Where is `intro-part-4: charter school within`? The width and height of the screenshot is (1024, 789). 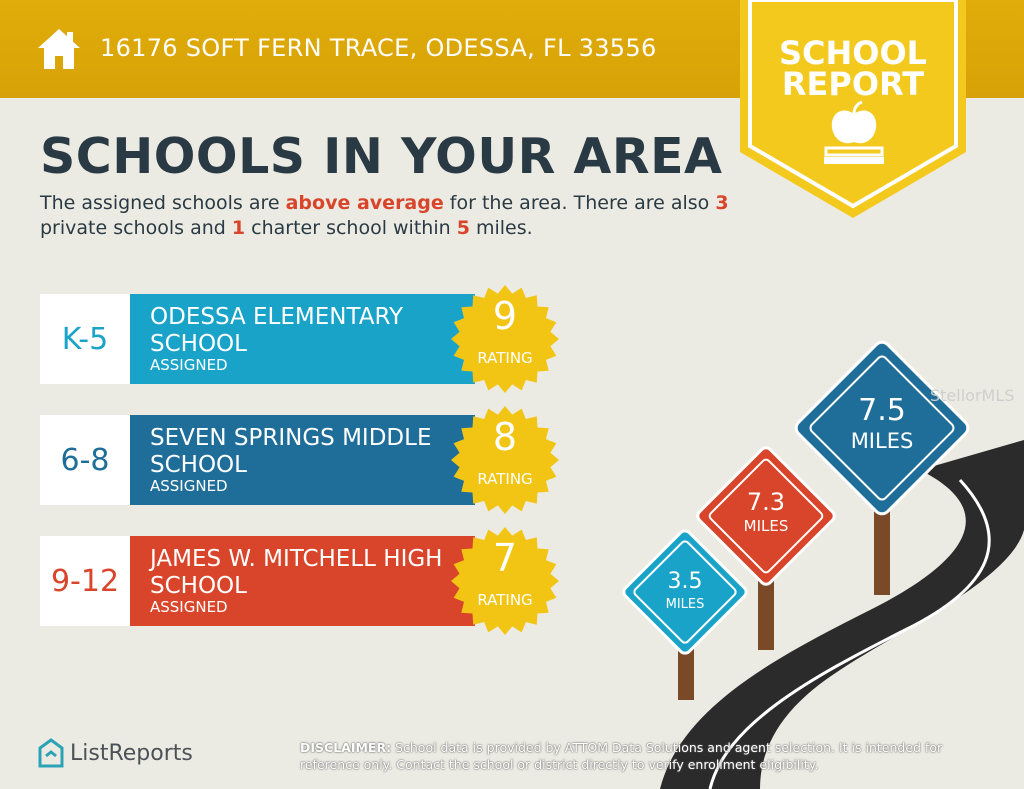 intro-part-4: charter school within is located at coordinates (351, 228).